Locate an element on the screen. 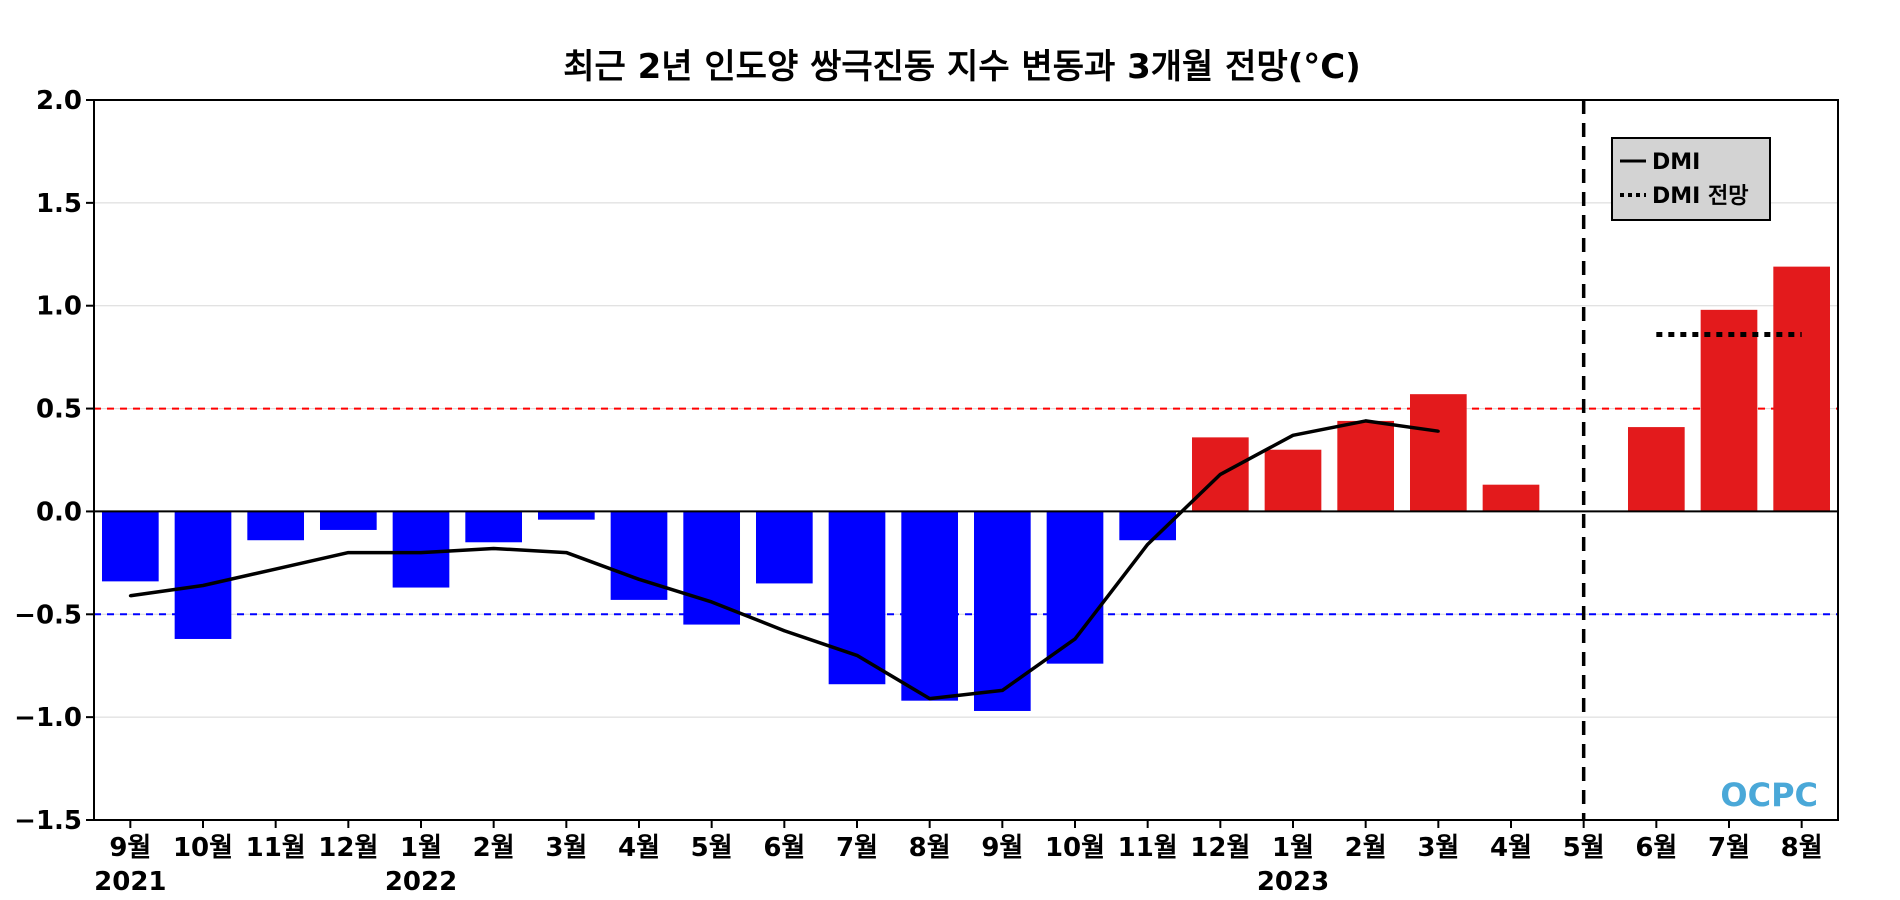 The height and width of the screenshot is (900, 1900). x-year-label: 2021 is located at coordinates (130, 882).